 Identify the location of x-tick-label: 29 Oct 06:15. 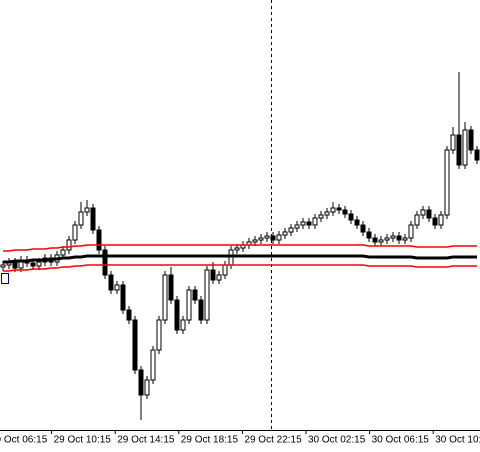
(24, 440).